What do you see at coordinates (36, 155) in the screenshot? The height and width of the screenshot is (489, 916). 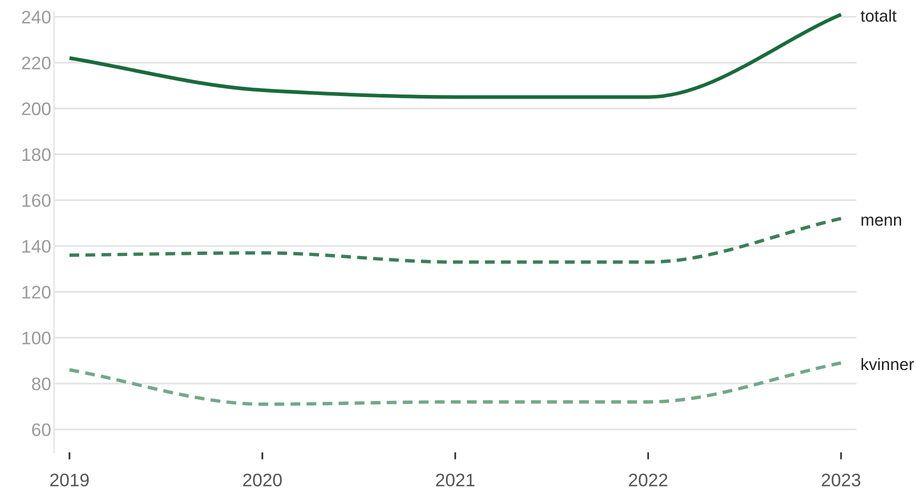 I see `y-tick-label: 180` at bounding box center [36, 155].